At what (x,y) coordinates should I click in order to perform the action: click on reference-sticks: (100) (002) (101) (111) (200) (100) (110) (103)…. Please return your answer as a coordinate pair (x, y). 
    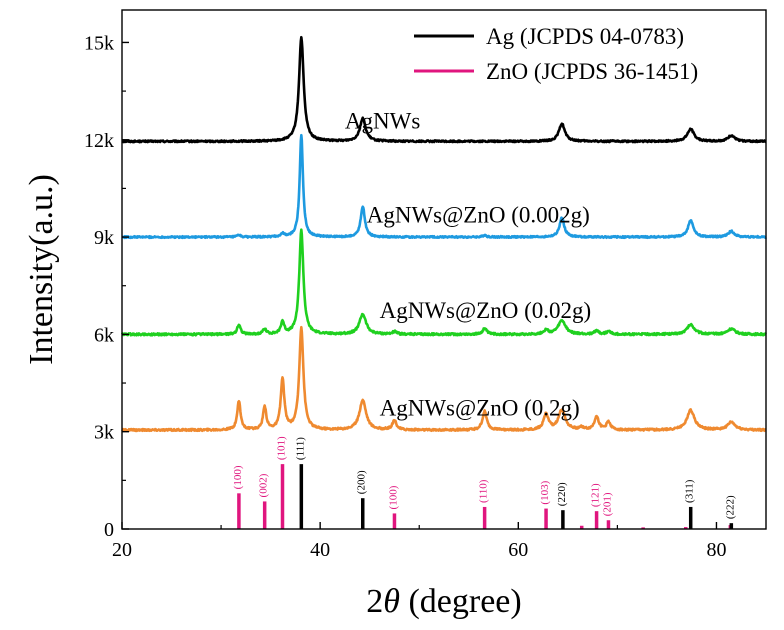
    Looking at the image, I should click on (484, 482).